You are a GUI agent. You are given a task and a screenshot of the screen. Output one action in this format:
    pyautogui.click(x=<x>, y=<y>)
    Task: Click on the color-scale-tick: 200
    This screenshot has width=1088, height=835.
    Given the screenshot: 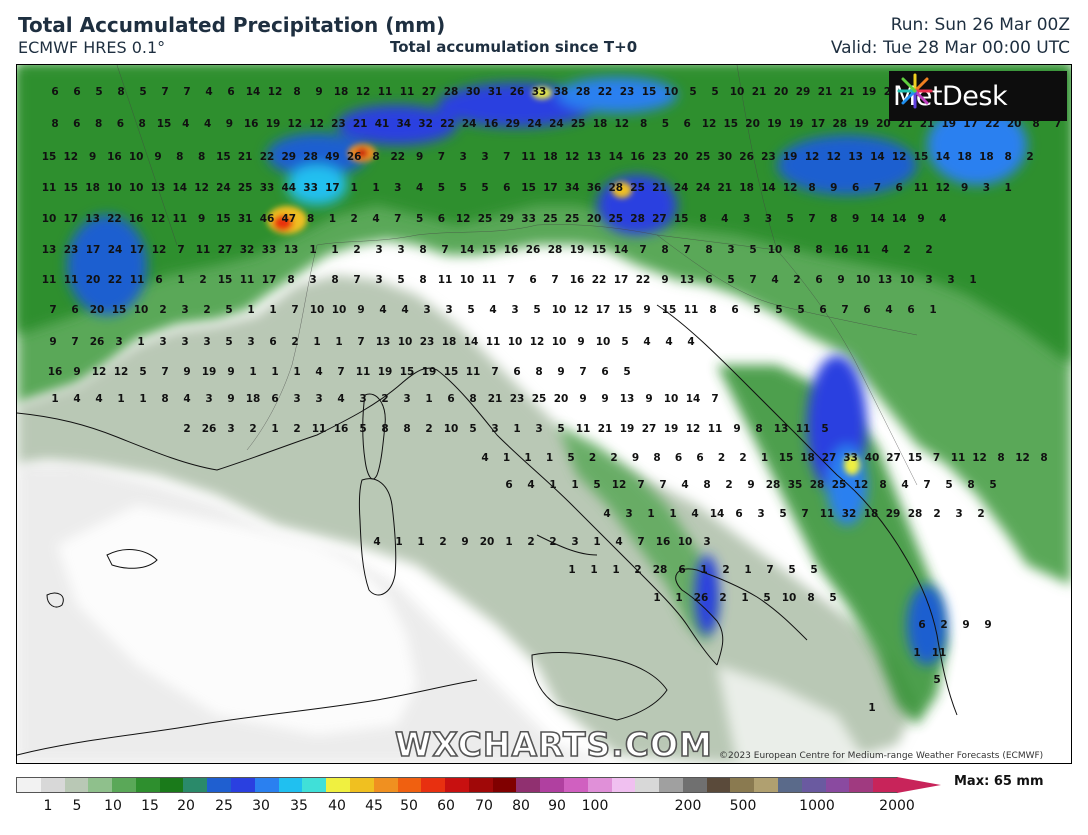 What is the action you would take?
    pyautogui.click(x=688, y=806)
    